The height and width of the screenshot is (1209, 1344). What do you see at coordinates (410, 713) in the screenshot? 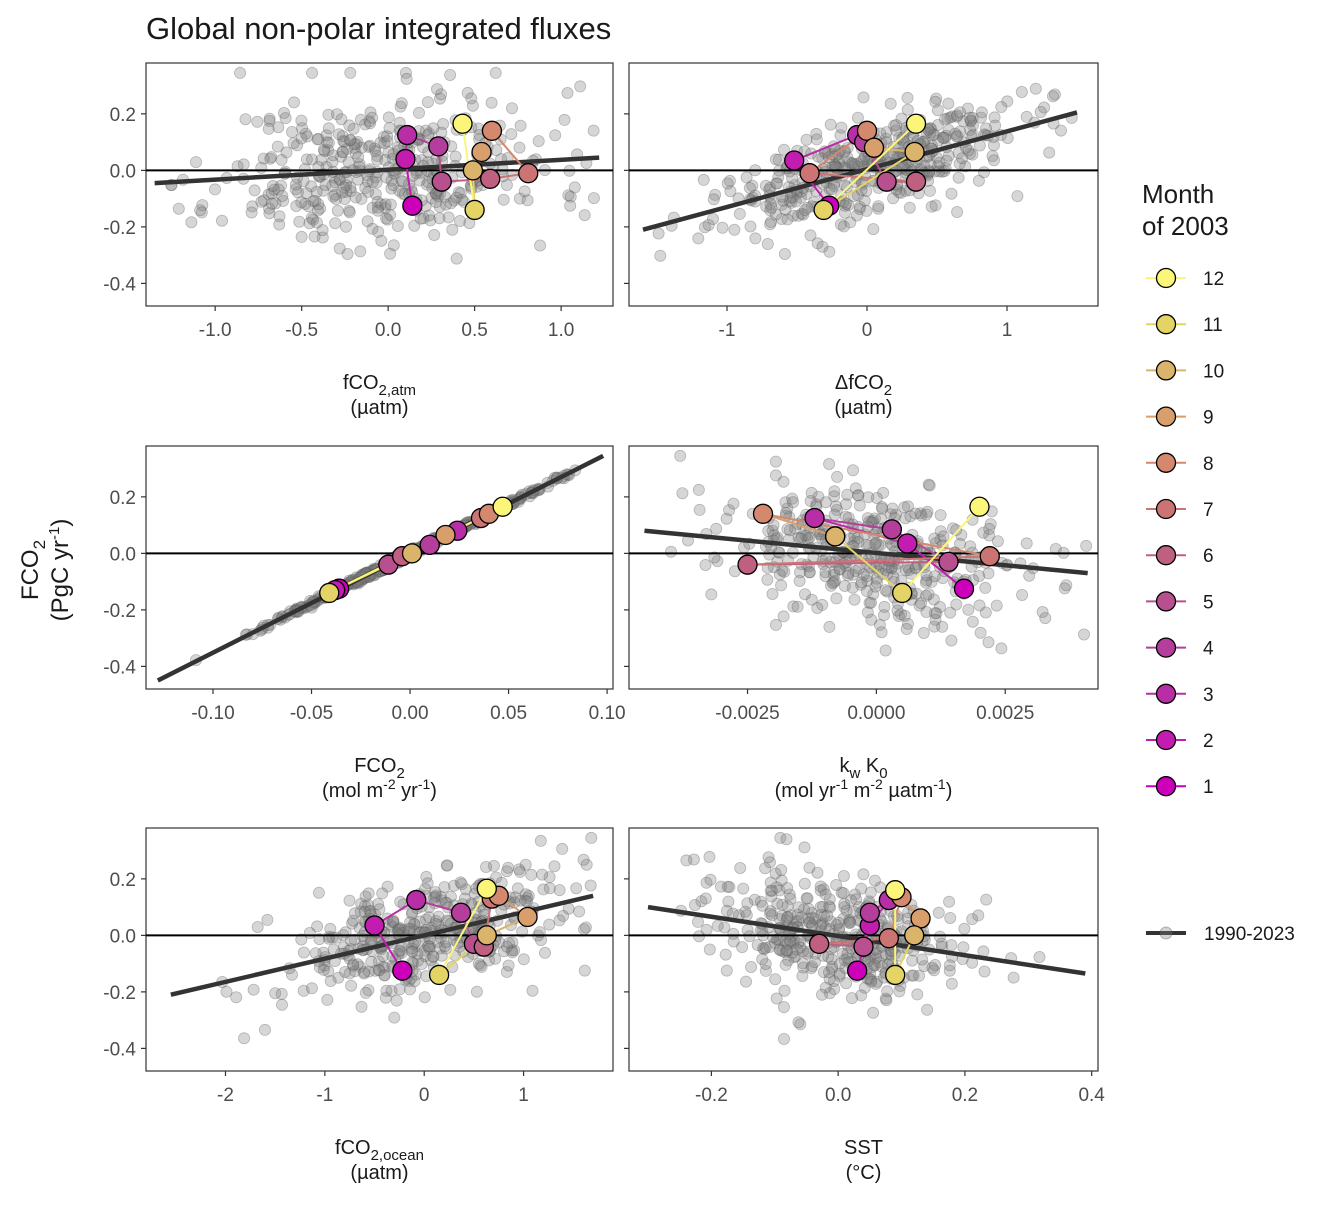
I see `x-tick-label: 0.00` at bounding box center [410, 713].